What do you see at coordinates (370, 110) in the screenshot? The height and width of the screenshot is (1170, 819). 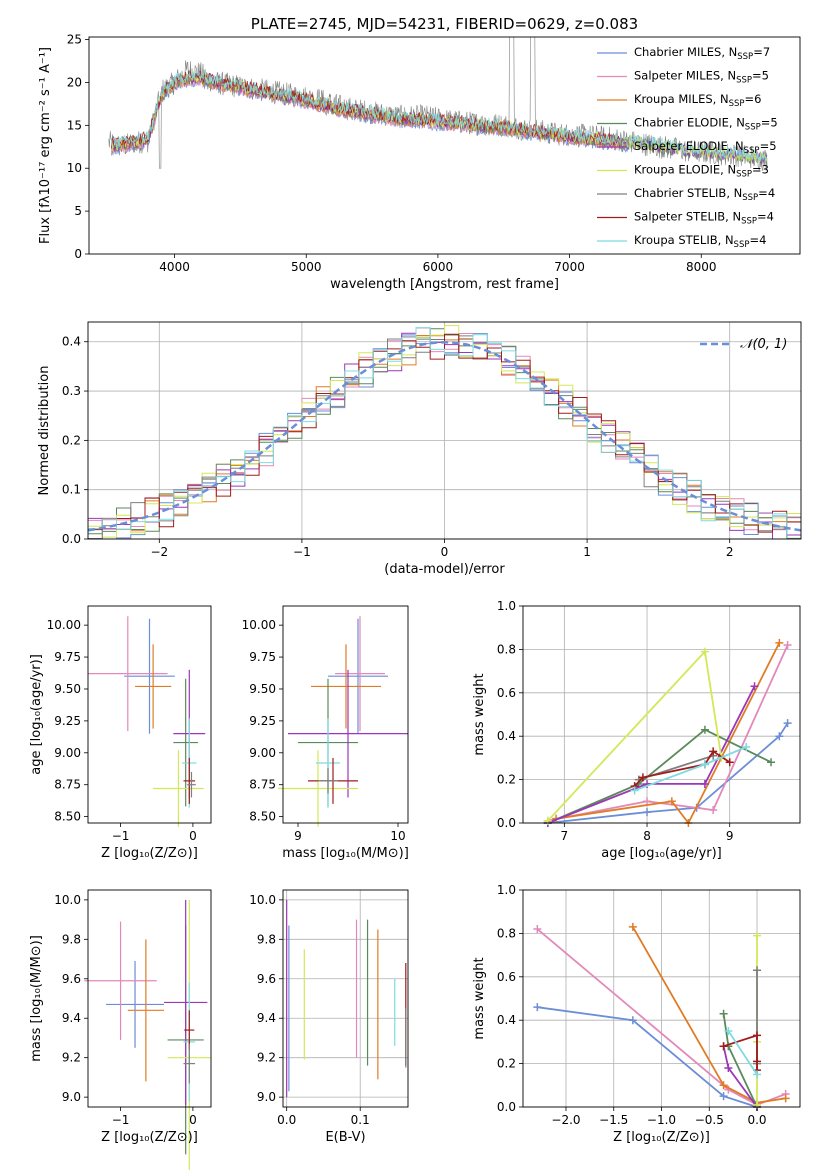 I see `model-spectrum` at bounding box center [370, 110].